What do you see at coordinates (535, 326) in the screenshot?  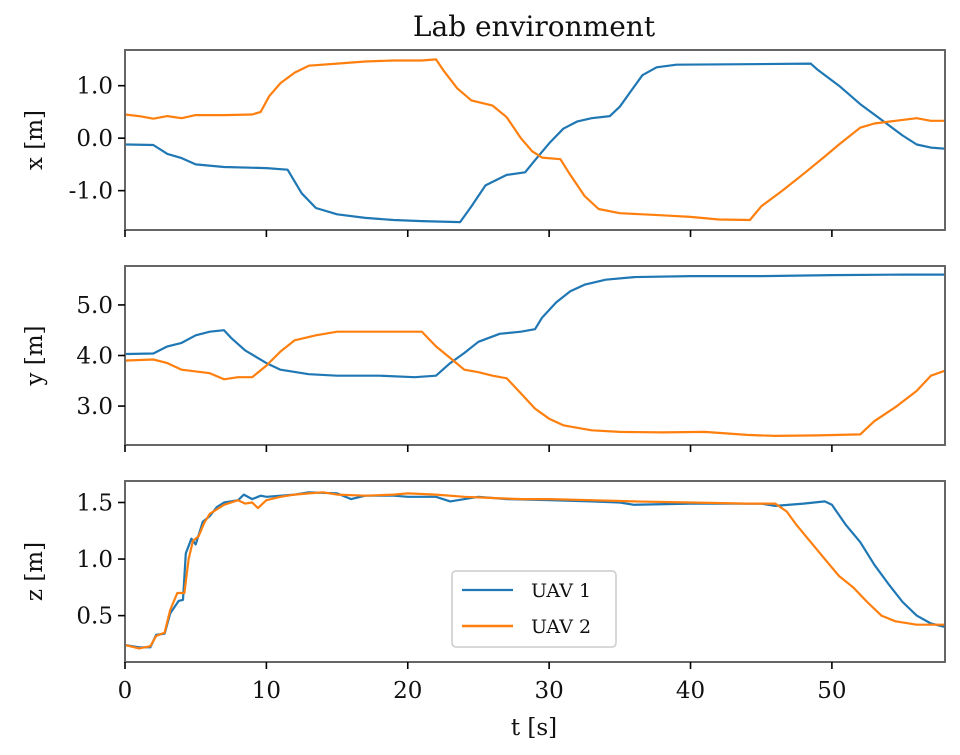 I see `series-y-uav1` at bounding box center [535, 326].